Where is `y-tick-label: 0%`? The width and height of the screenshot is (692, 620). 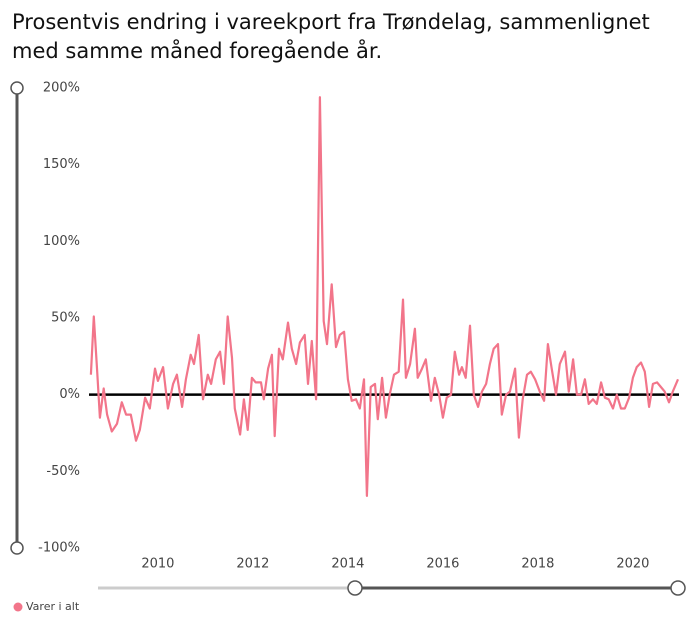 y-tick-label: 0% is located at coordinates (69, 394).